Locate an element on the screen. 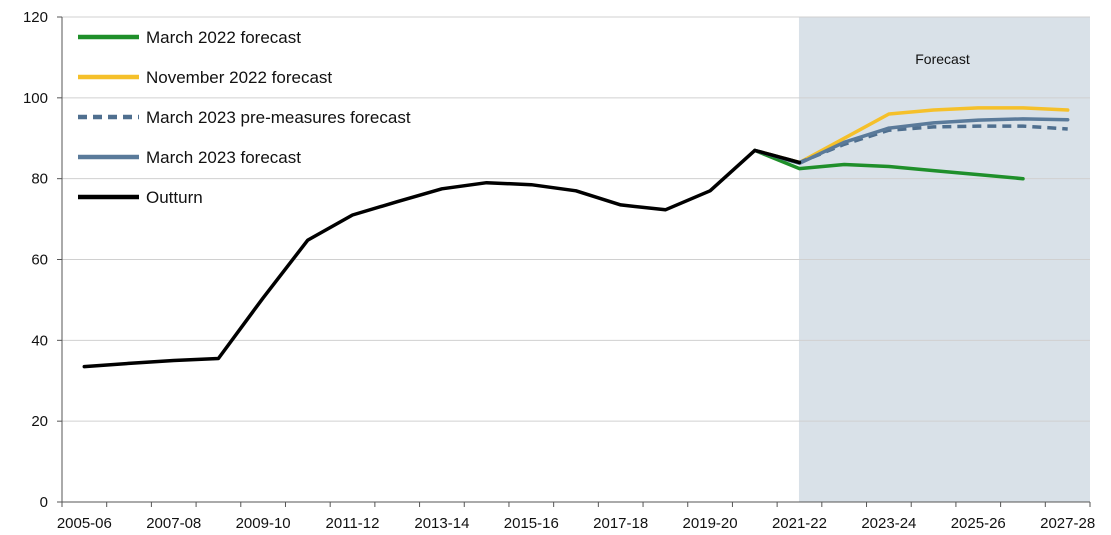 The width and height of the screenshot is (1111, 535). forecast-label: Forecast is located at coordinates (942, 59).